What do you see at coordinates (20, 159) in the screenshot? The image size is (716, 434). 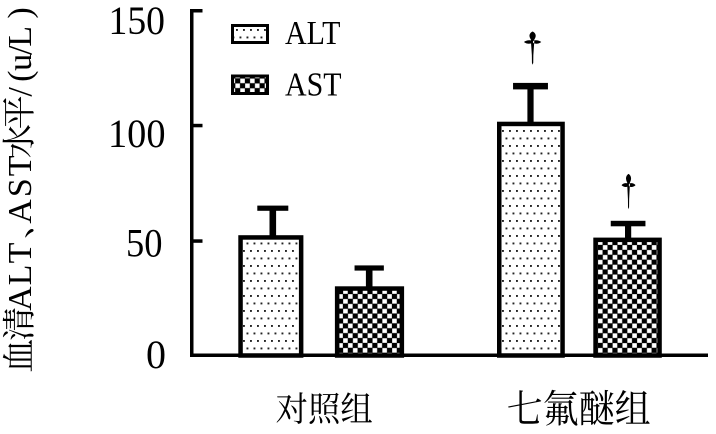 I see `svg-text: ALTAST/(u/L)` at bounding box center [20, 159].